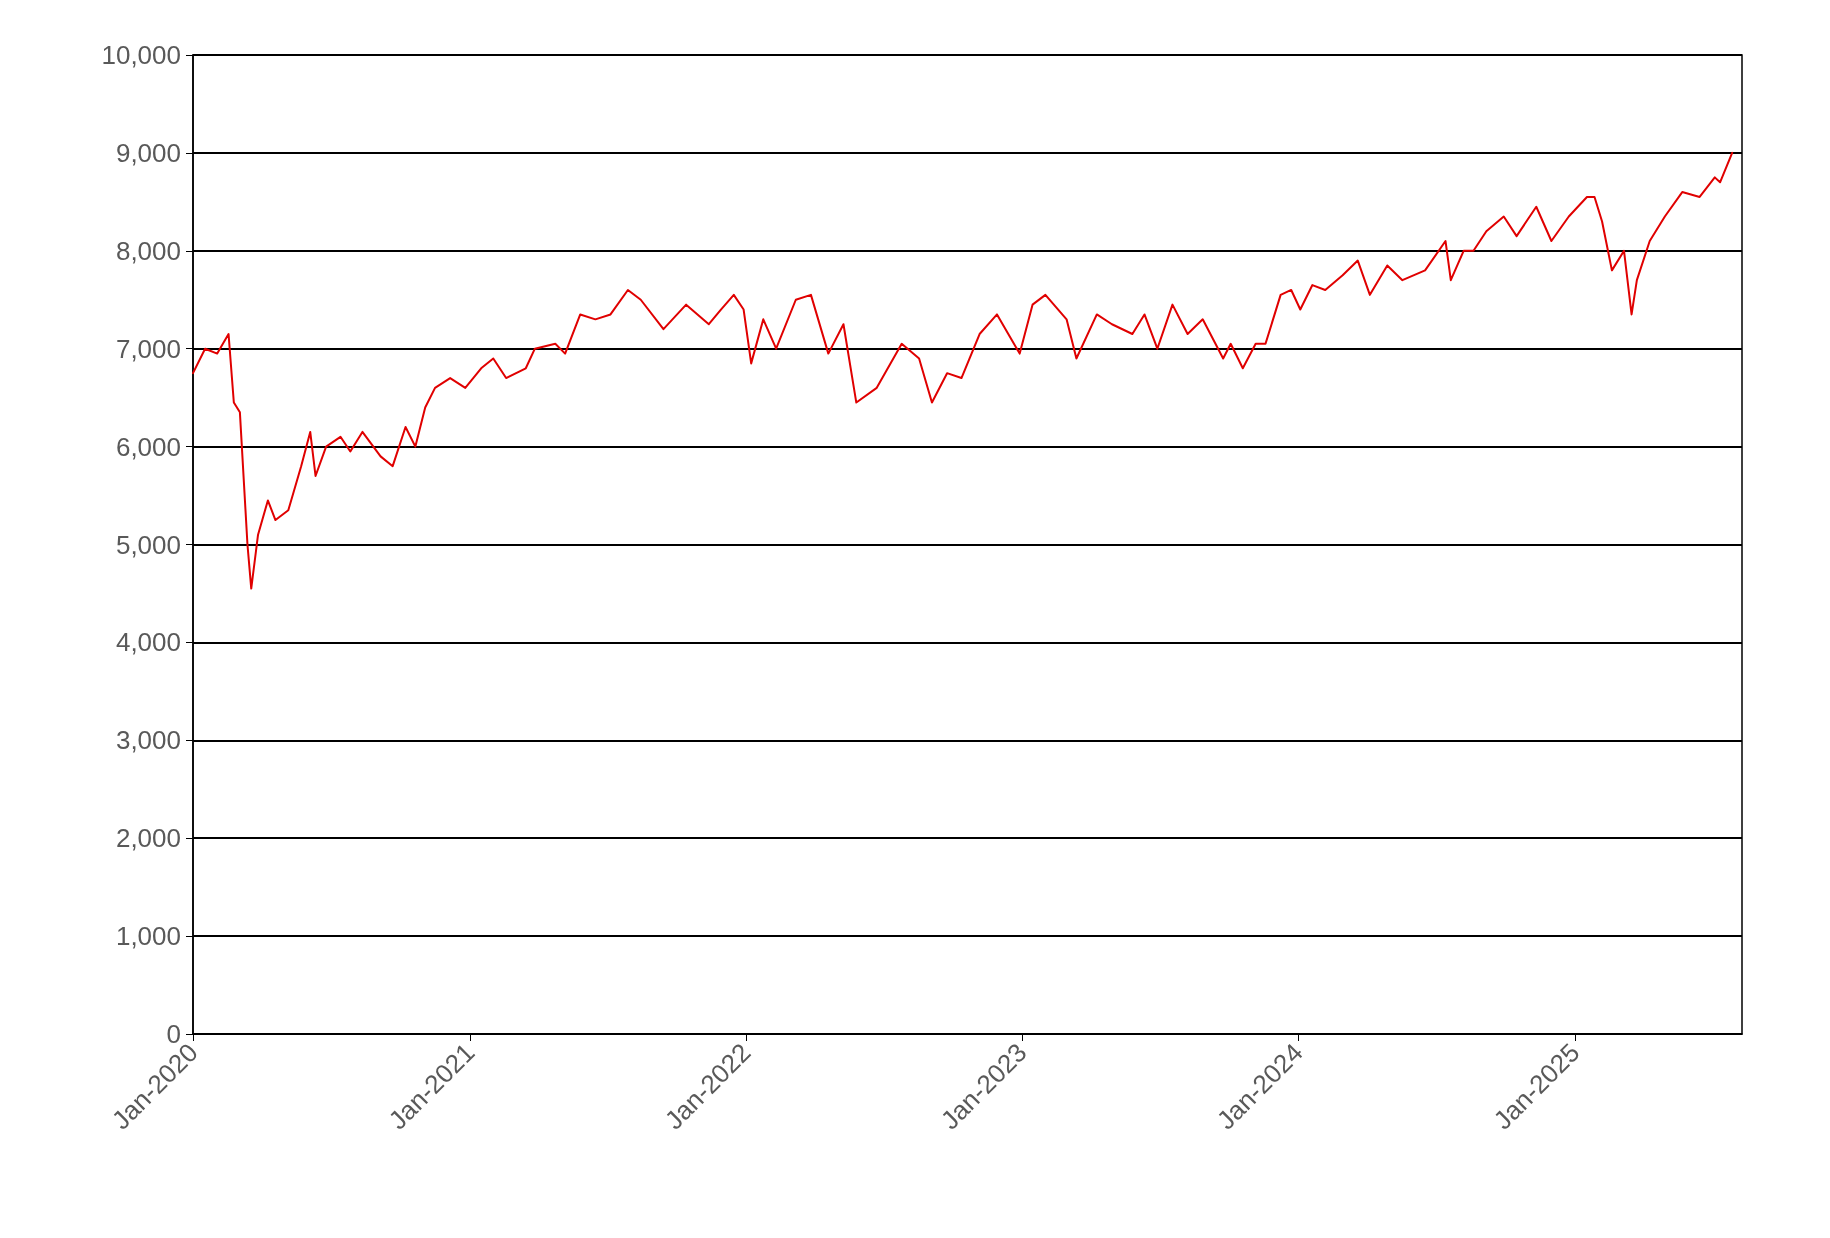 Image resolution: width=1830 pixels, height=1238 pixels. I want to click on y-tick-label: 7,000, so click(148, 348).